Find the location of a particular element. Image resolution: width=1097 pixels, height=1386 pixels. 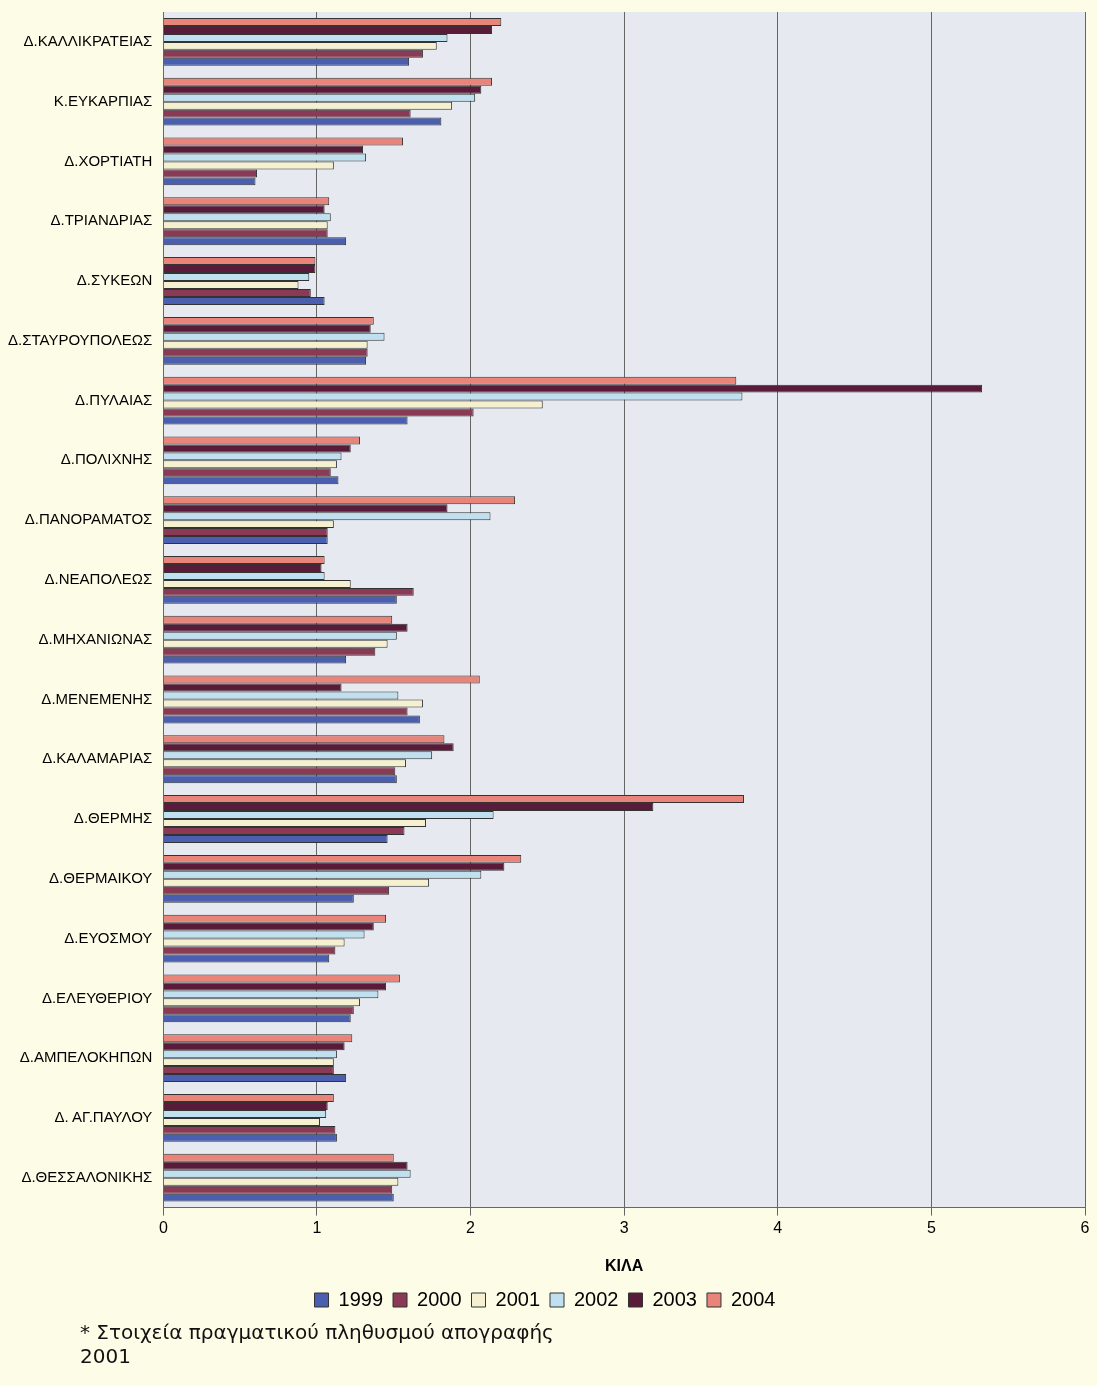

y-tick-label: Δ.ΠΥΛΑΙΑΣ is located at coordinates (113, 399).